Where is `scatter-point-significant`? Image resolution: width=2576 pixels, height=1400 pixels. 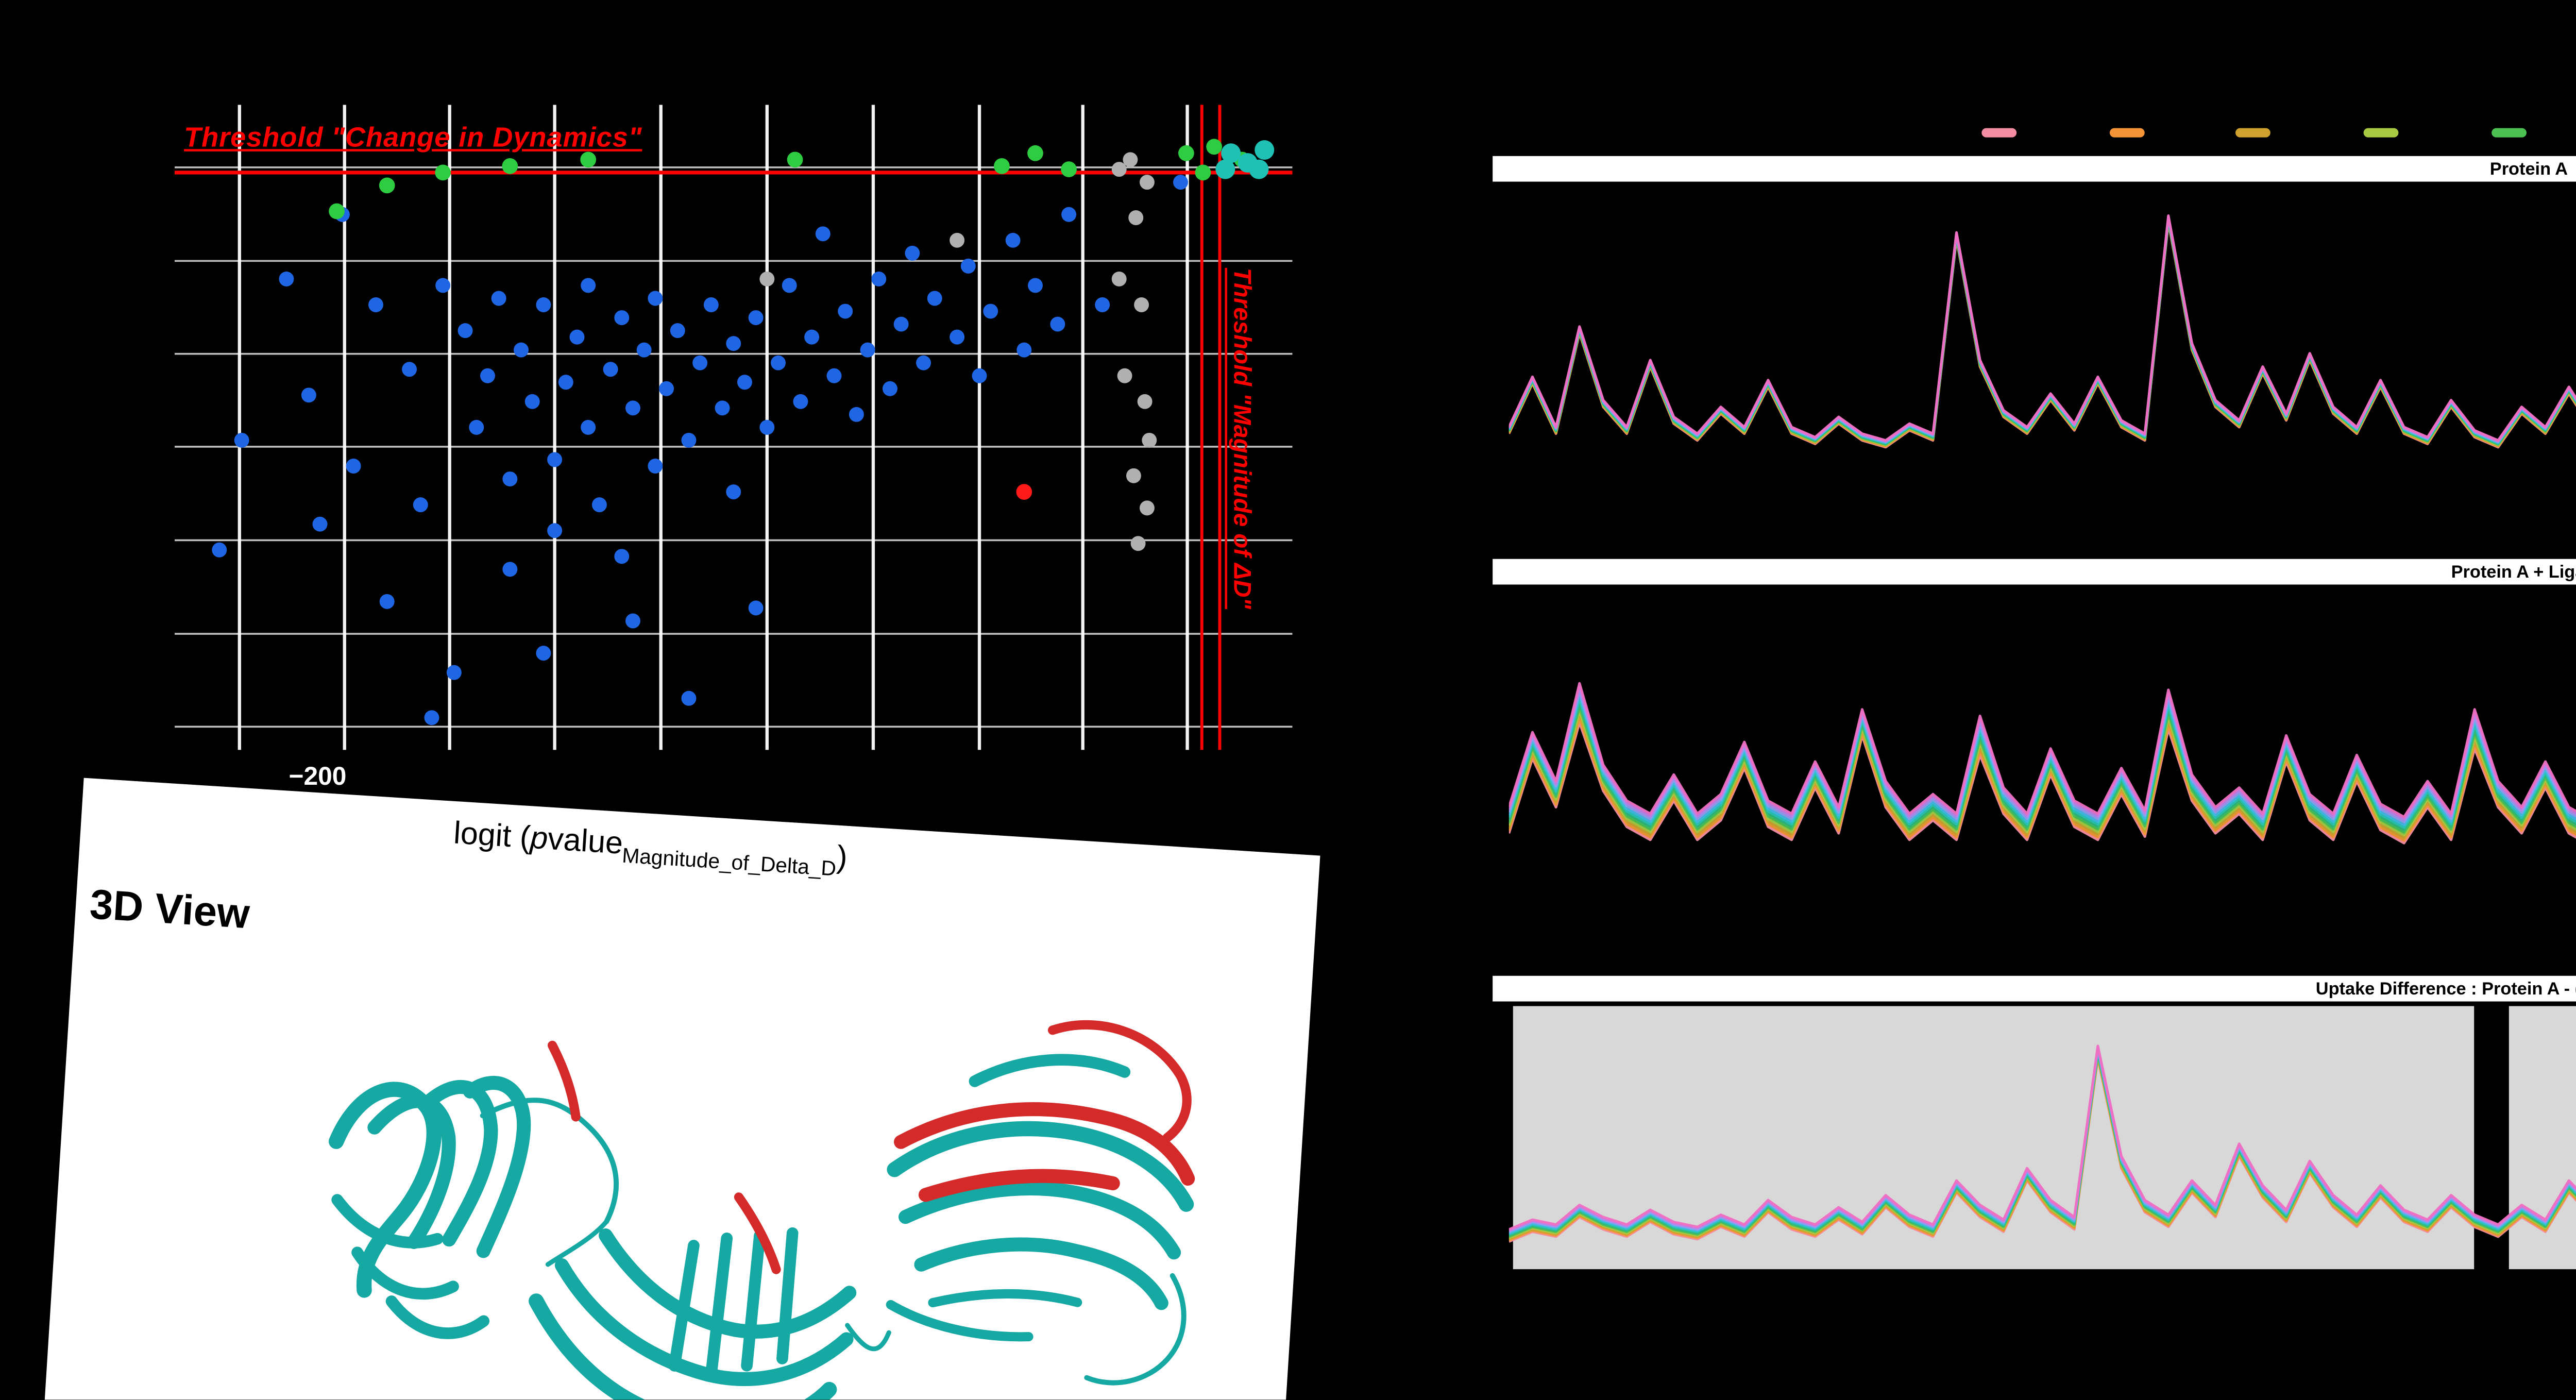 scatter-point-significant is located at coordinates (1024, 492).